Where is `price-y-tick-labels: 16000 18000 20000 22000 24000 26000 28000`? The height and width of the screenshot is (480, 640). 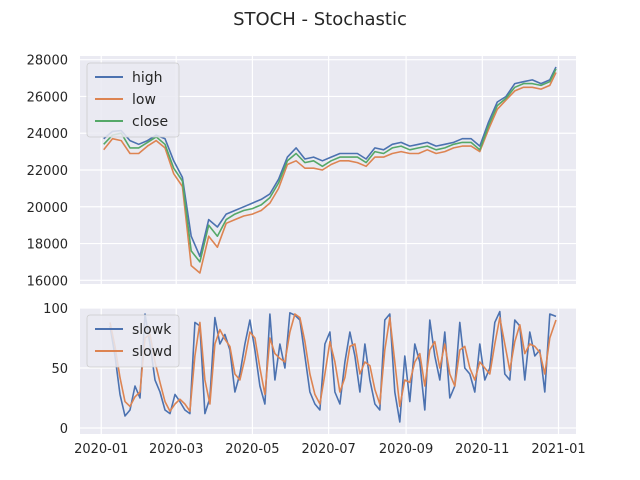 price-y-tick-labels: 16000 18000 20000 22000 24000 26000 28000 is located at coordinates (47, 172).